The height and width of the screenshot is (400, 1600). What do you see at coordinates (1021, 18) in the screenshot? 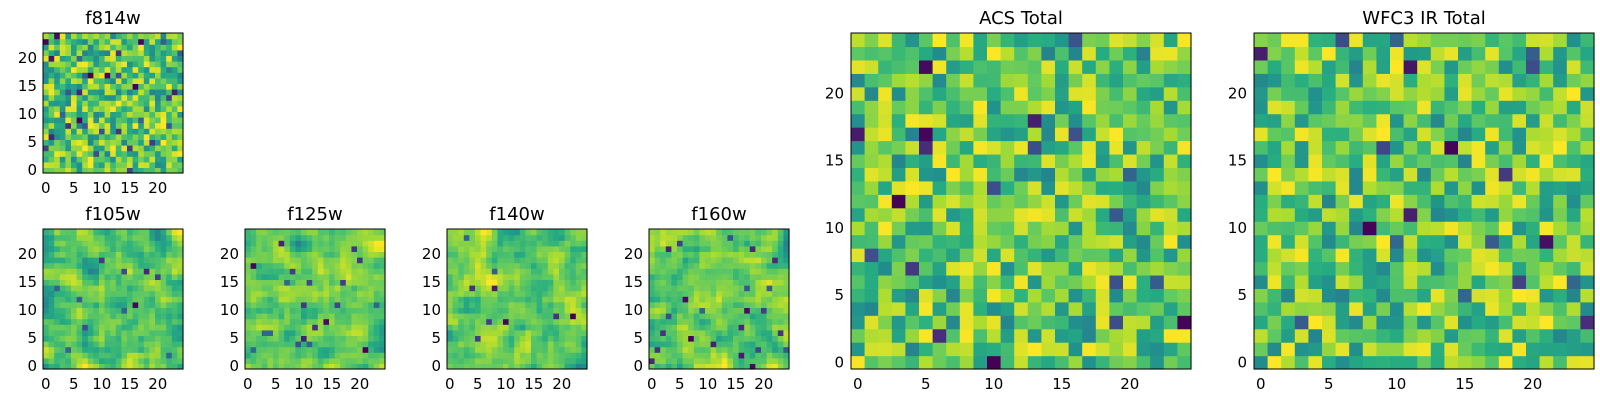
I see `panel-title: ACS Total` at bounding box center [1021, 18].